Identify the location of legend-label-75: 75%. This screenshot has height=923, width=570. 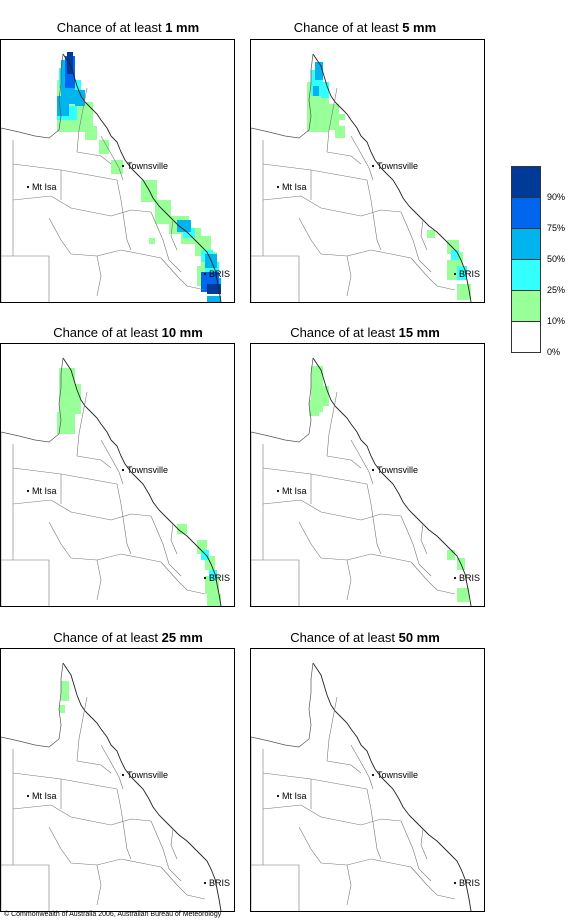
(556, 228).